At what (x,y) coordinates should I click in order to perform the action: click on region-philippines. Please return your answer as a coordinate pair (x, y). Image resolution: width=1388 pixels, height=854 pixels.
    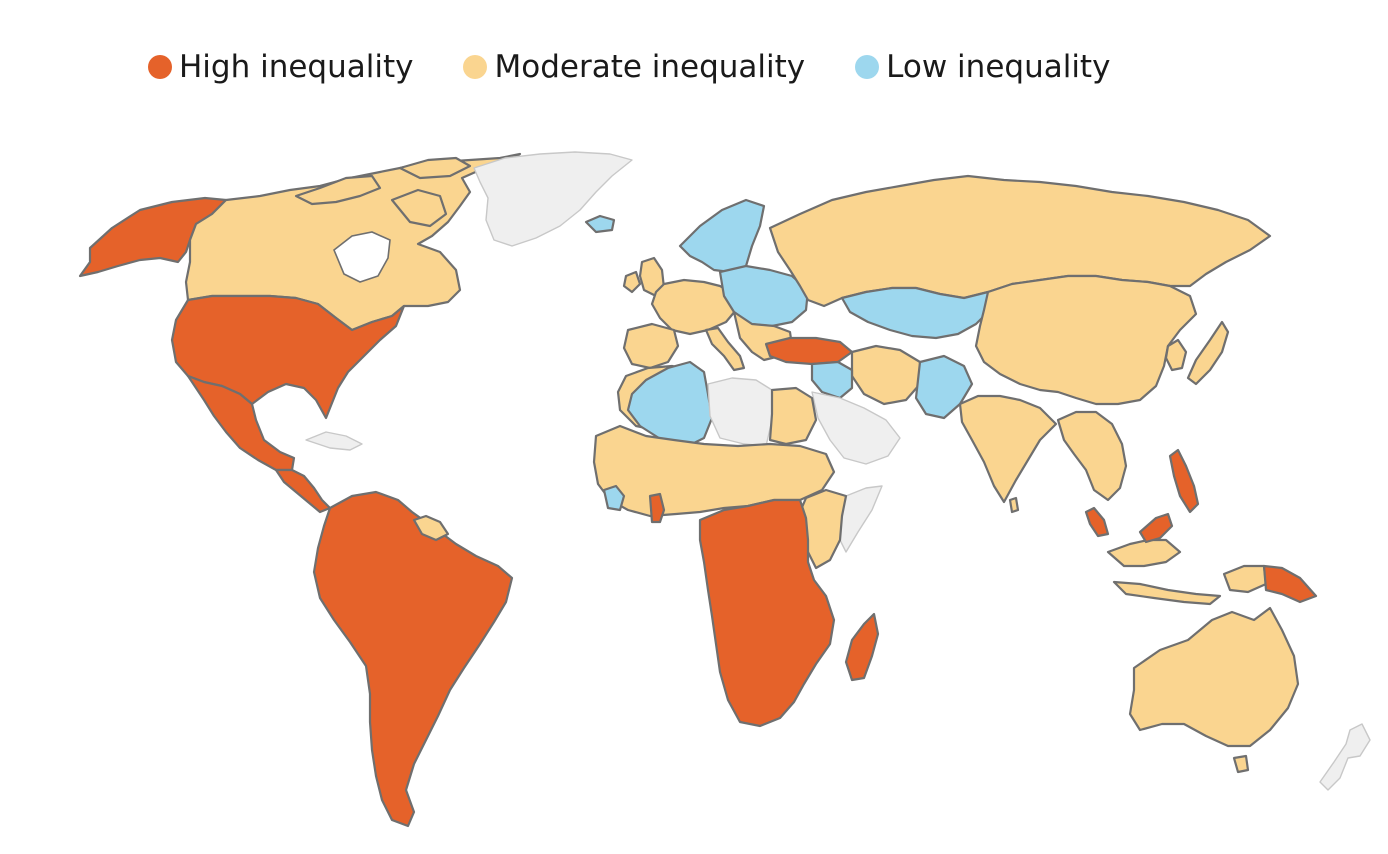
    Looking at the image, I should click on (1184, 481).